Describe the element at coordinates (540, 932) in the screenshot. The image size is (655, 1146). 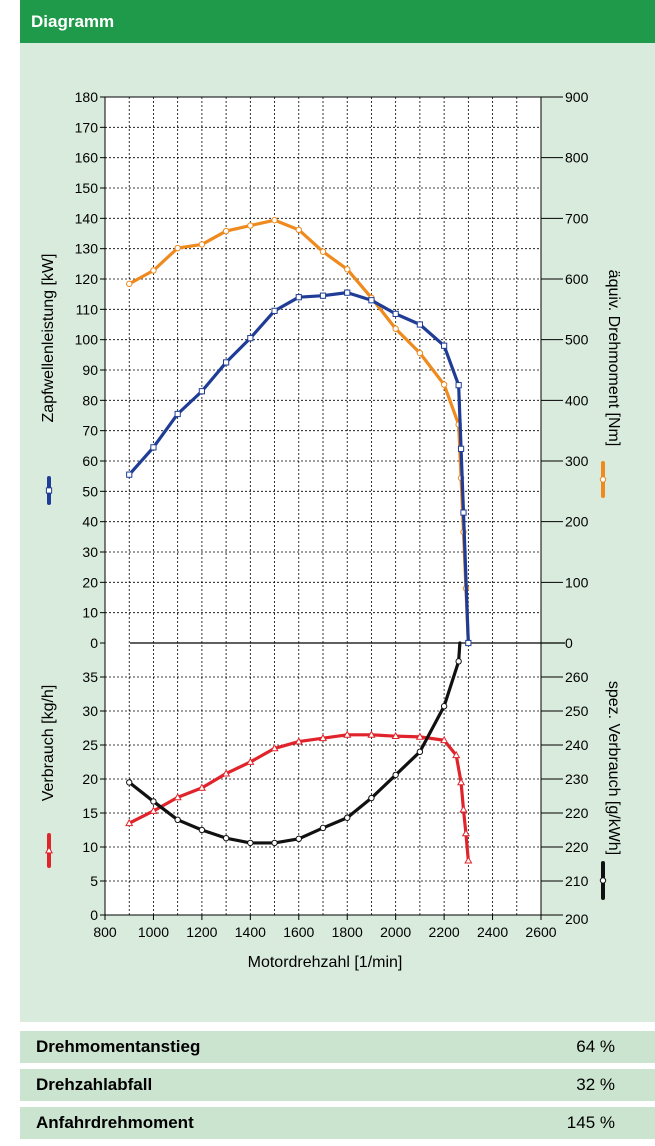
I see `x-tick-label: 2600` at that location.